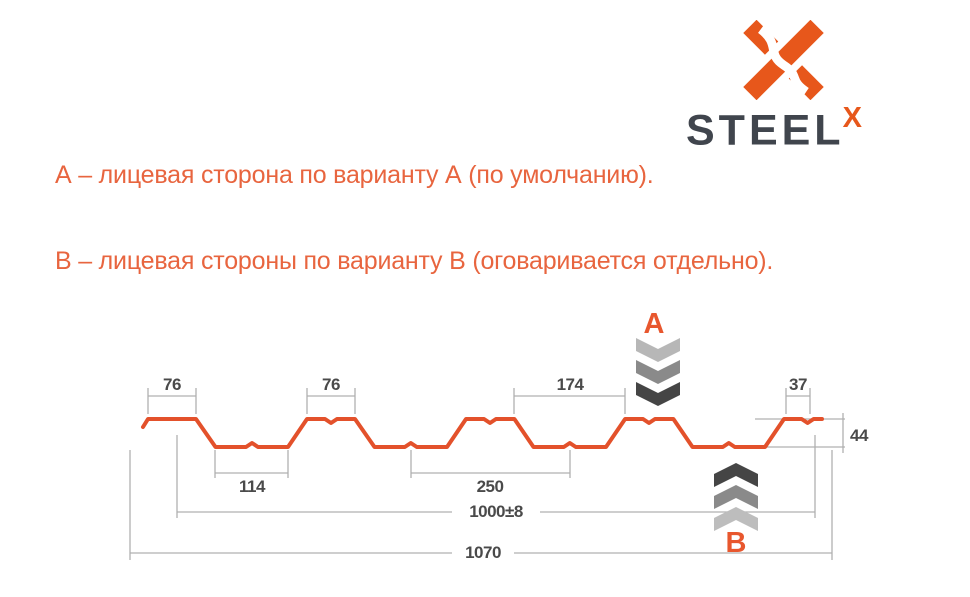 The image size is (970, 597). Describe the element at coordinates (654, 324) in the screenshot. I see `side-a-label: А` at that location.